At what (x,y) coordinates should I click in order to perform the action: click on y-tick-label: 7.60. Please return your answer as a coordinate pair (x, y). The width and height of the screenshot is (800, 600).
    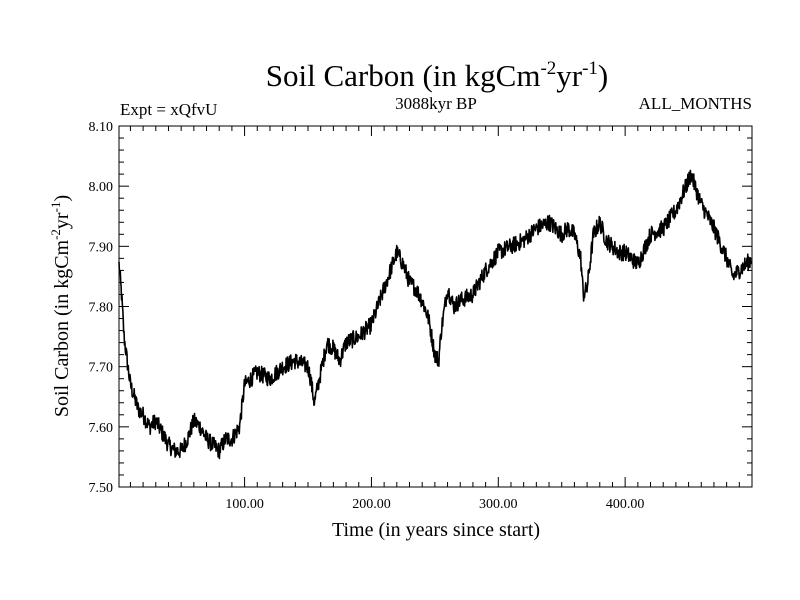
    Looking at the image, I should click on (101, 428).